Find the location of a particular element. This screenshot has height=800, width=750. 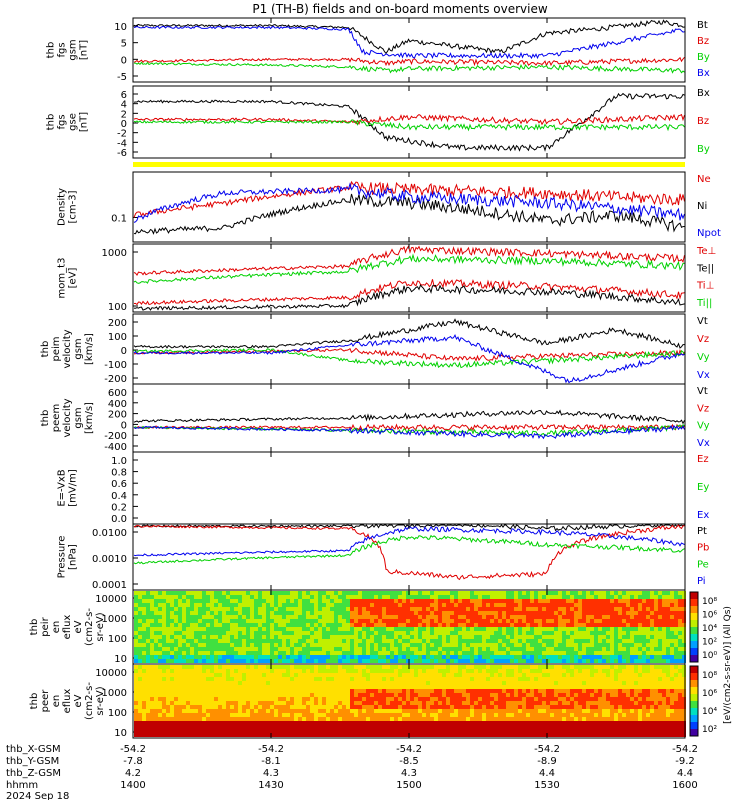

y-tick-label: 1000 is located at coordinates (114, 693).